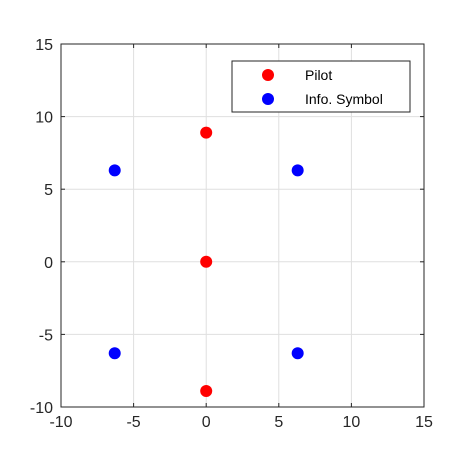 Image resolution: width=469 pixels, height=469 pixels. What do you see at coordinates (133, 422) in the screenshot?
I see `x-tick-label: -5` at bounding box center [133, 422].